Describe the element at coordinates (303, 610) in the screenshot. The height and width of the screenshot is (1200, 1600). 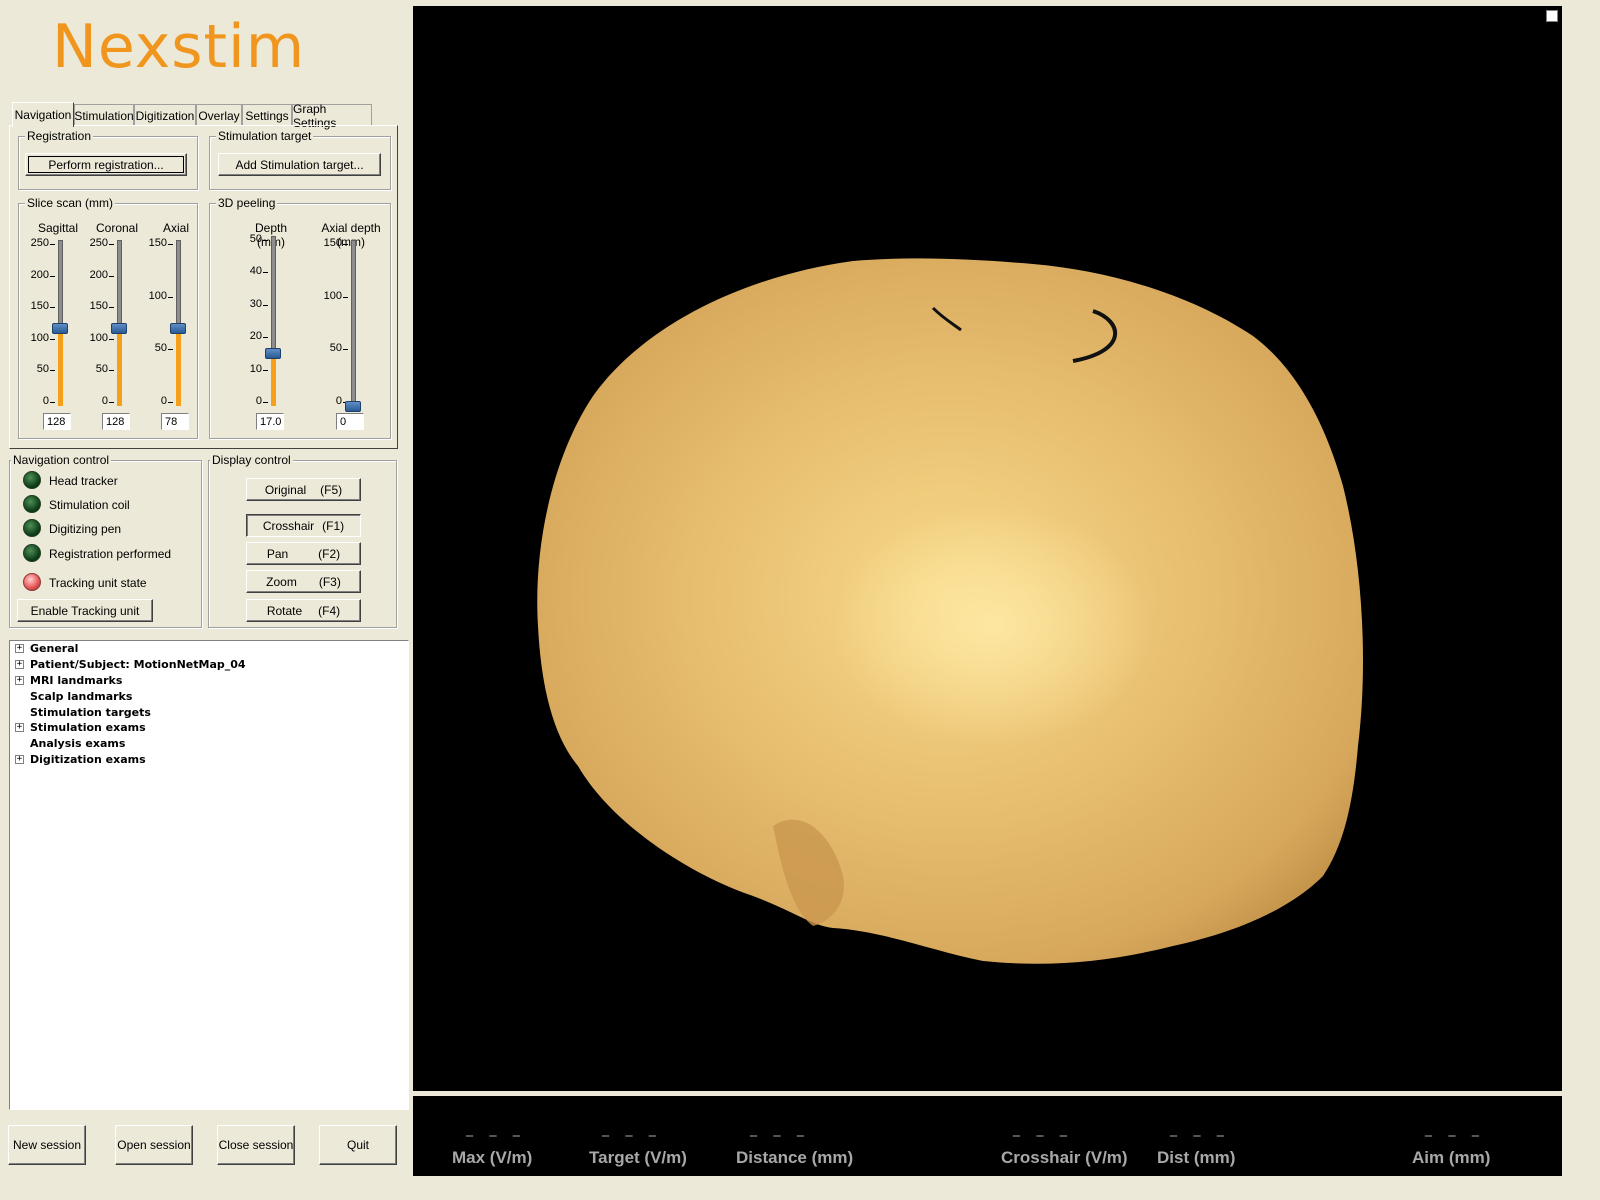
I see `rotate-mode-button: Rotate (F4)` at that location.